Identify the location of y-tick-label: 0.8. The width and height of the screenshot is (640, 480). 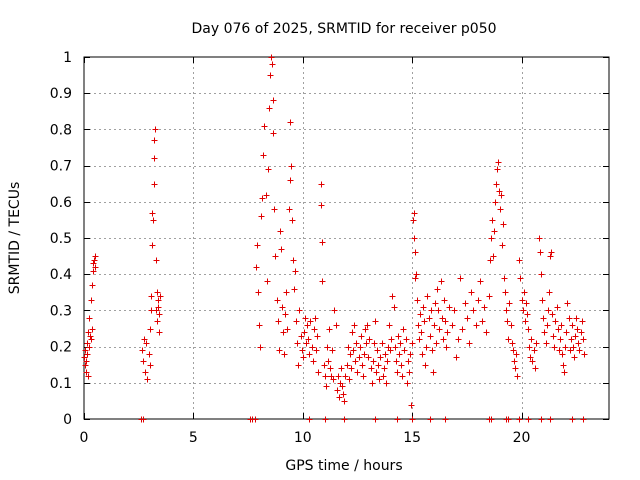
(61, 130).